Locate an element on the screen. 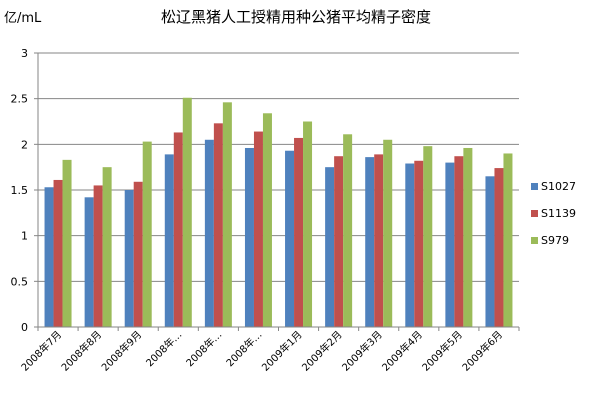 This screenshot has width=594, height=406. legend-swatch-s1027 is located at coordinates (534, 186).